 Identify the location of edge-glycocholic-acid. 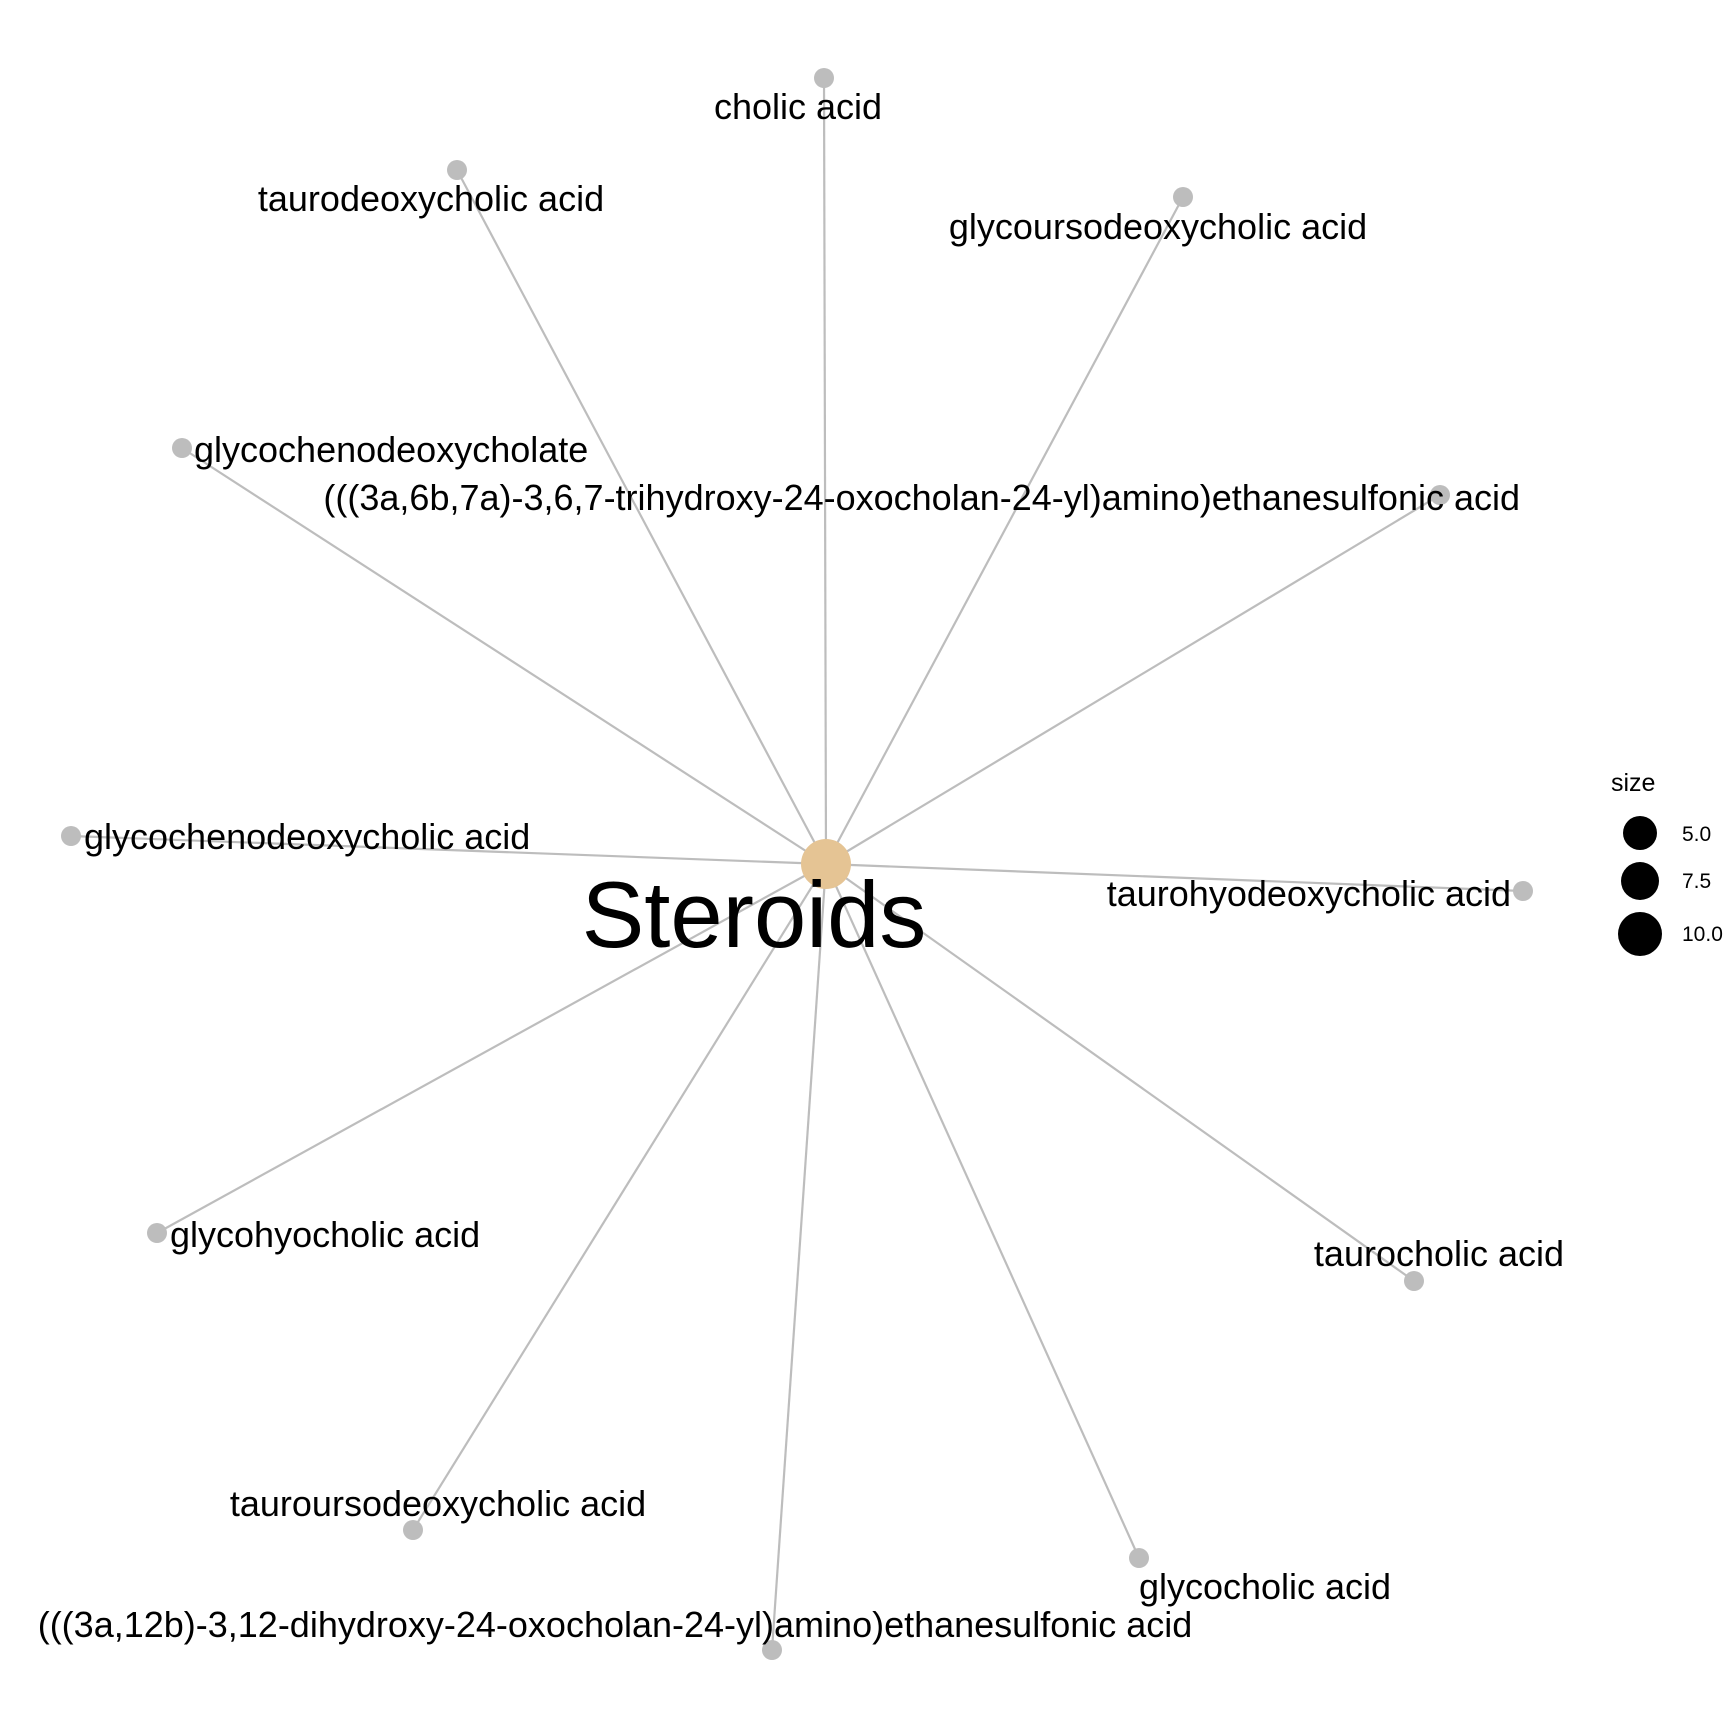
(982, 1211).